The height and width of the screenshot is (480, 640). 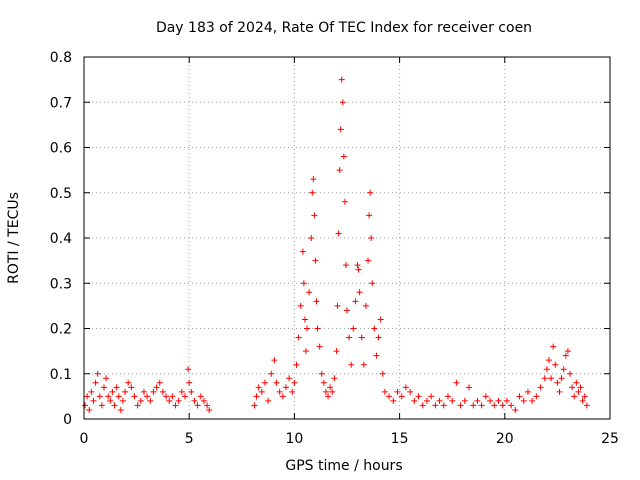 I want to click on y-tick-label: 0, so click(x=67, y=420).